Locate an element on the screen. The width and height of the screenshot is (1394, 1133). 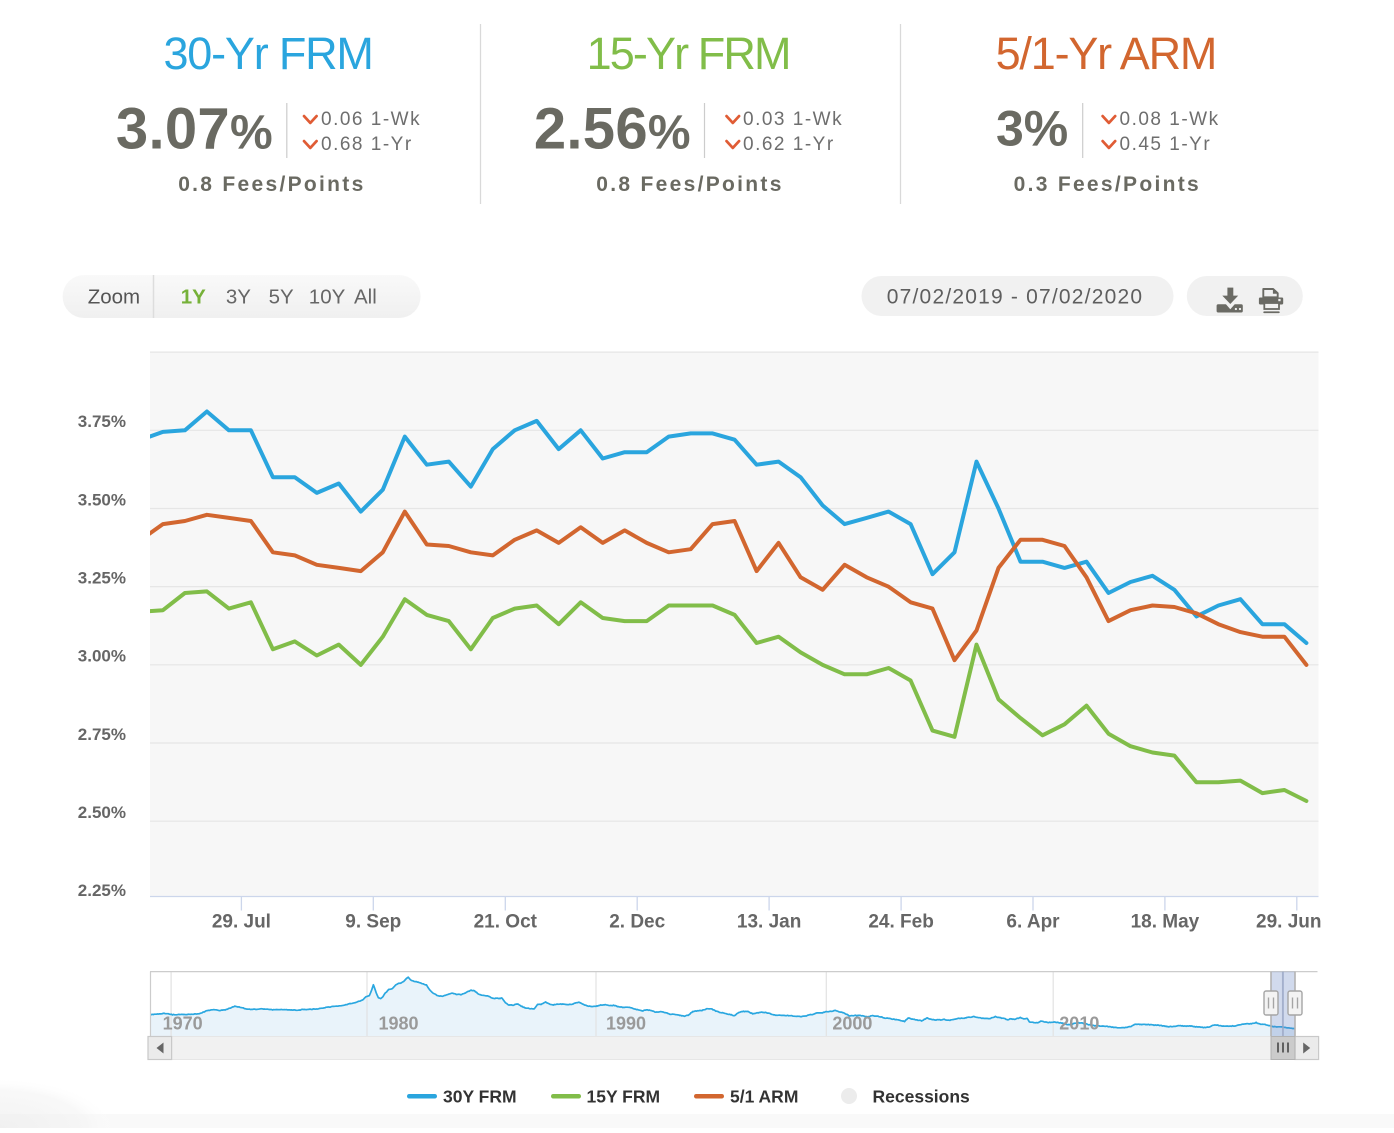
svg-text: 0.3 Fees/Points is located at coordinates (1107, 184).